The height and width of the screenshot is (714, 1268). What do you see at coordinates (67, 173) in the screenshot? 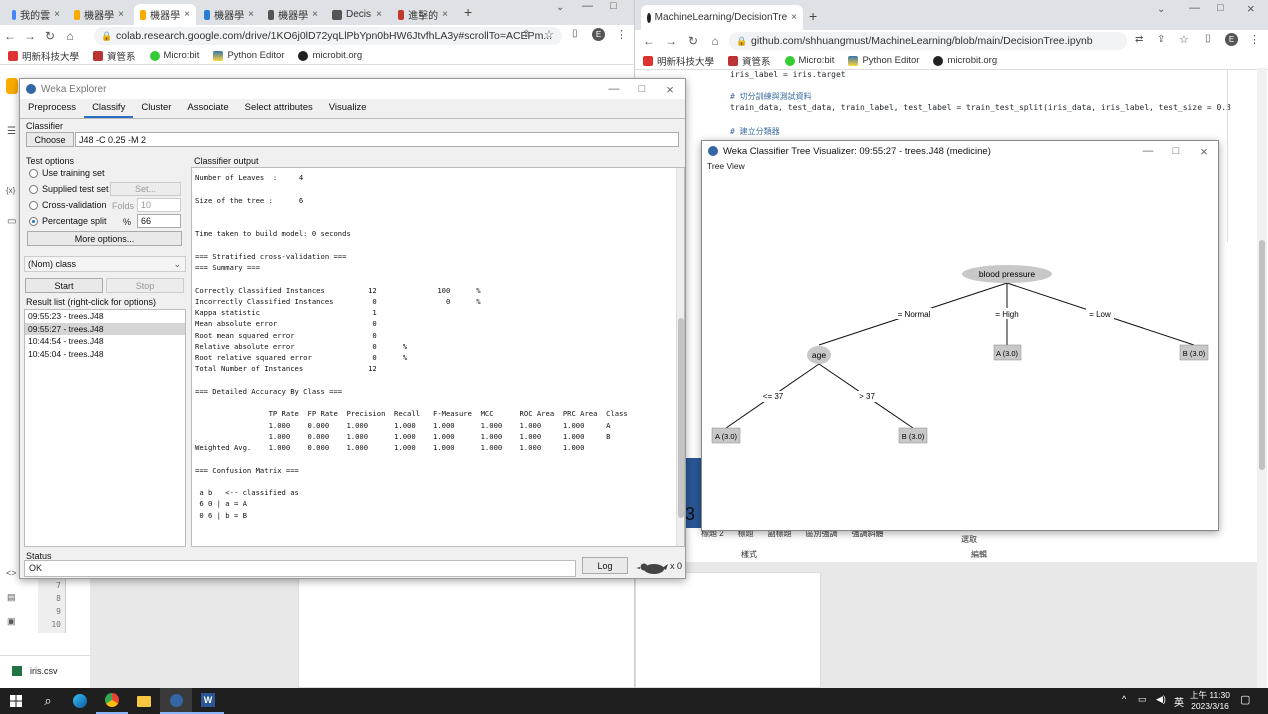
I see `use-training-set-radio: Use training set` at bounding box center [67, 173].